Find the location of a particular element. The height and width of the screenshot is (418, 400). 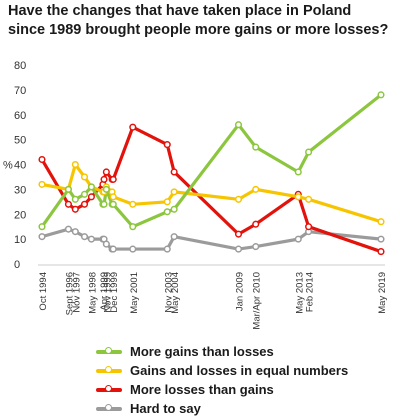

legend-label: More losses than gains is located at coordinates (202, 389).